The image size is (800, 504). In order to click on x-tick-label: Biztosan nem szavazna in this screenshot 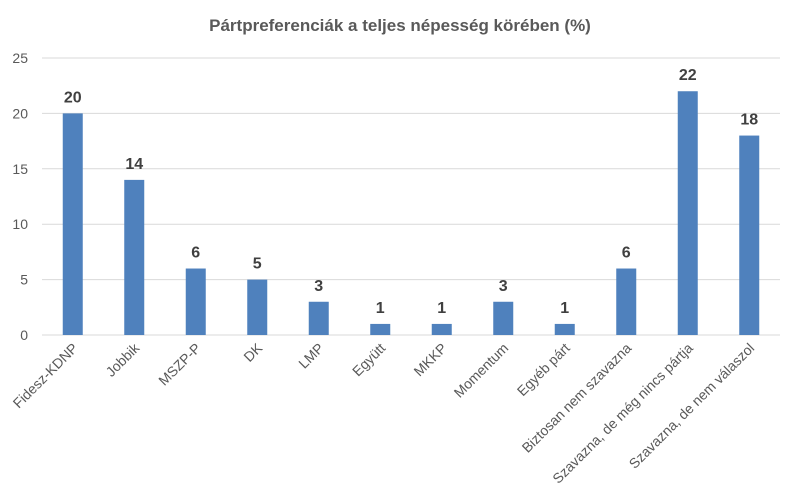, I will do `click(577, 398)`.